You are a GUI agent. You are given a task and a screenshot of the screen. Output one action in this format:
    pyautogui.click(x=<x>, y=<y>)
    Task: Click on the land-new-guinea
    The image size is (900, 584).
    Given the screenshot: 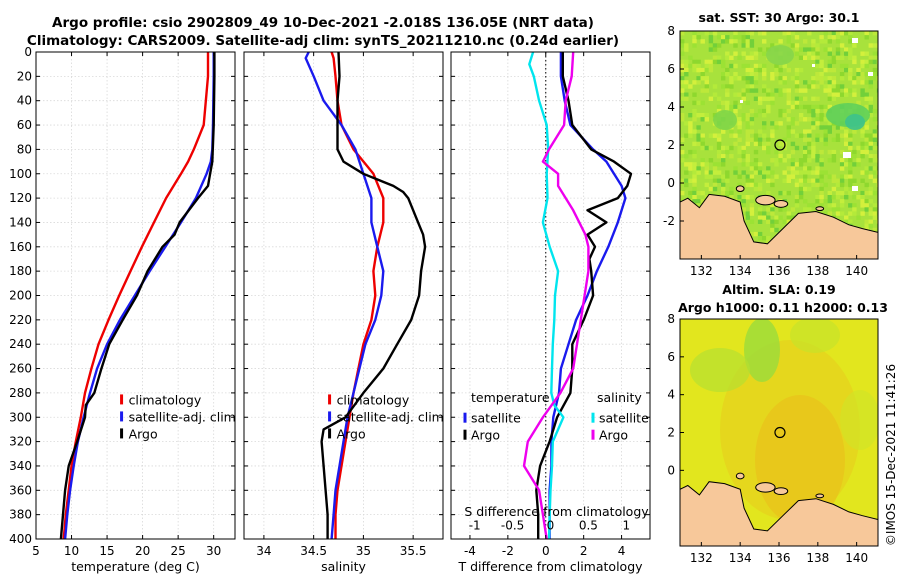 What is the action you would take?
    pyautogui.click(x=779, y=226)
    